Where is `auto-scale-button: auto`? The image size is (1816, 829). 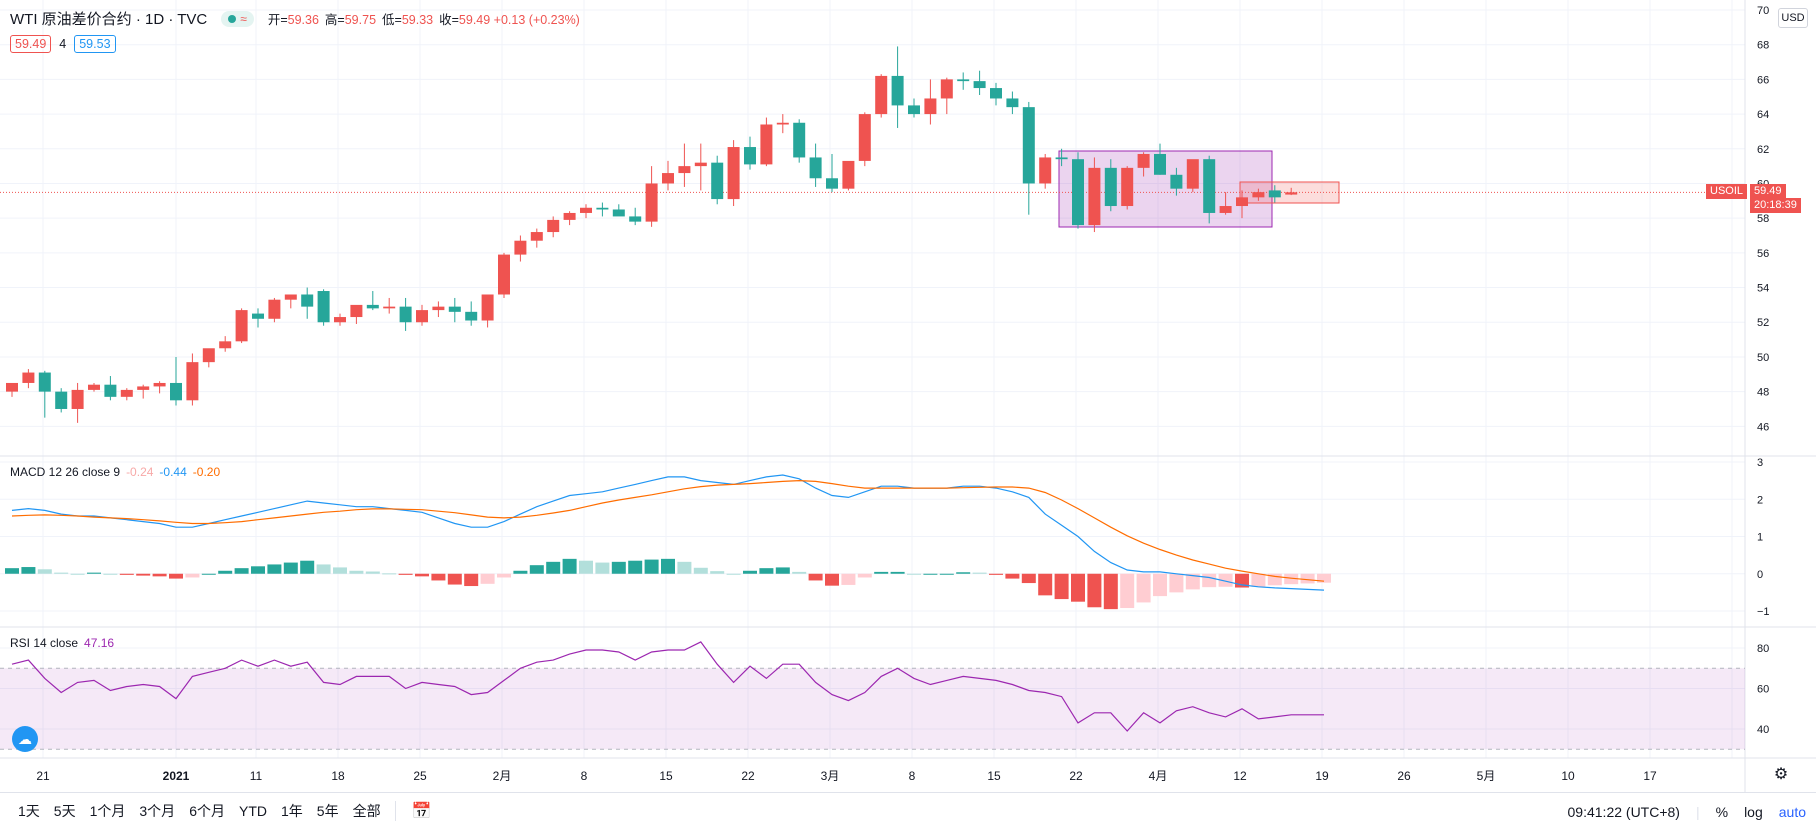 auto-scale-button: auto is located at coordinates (1792, 811).